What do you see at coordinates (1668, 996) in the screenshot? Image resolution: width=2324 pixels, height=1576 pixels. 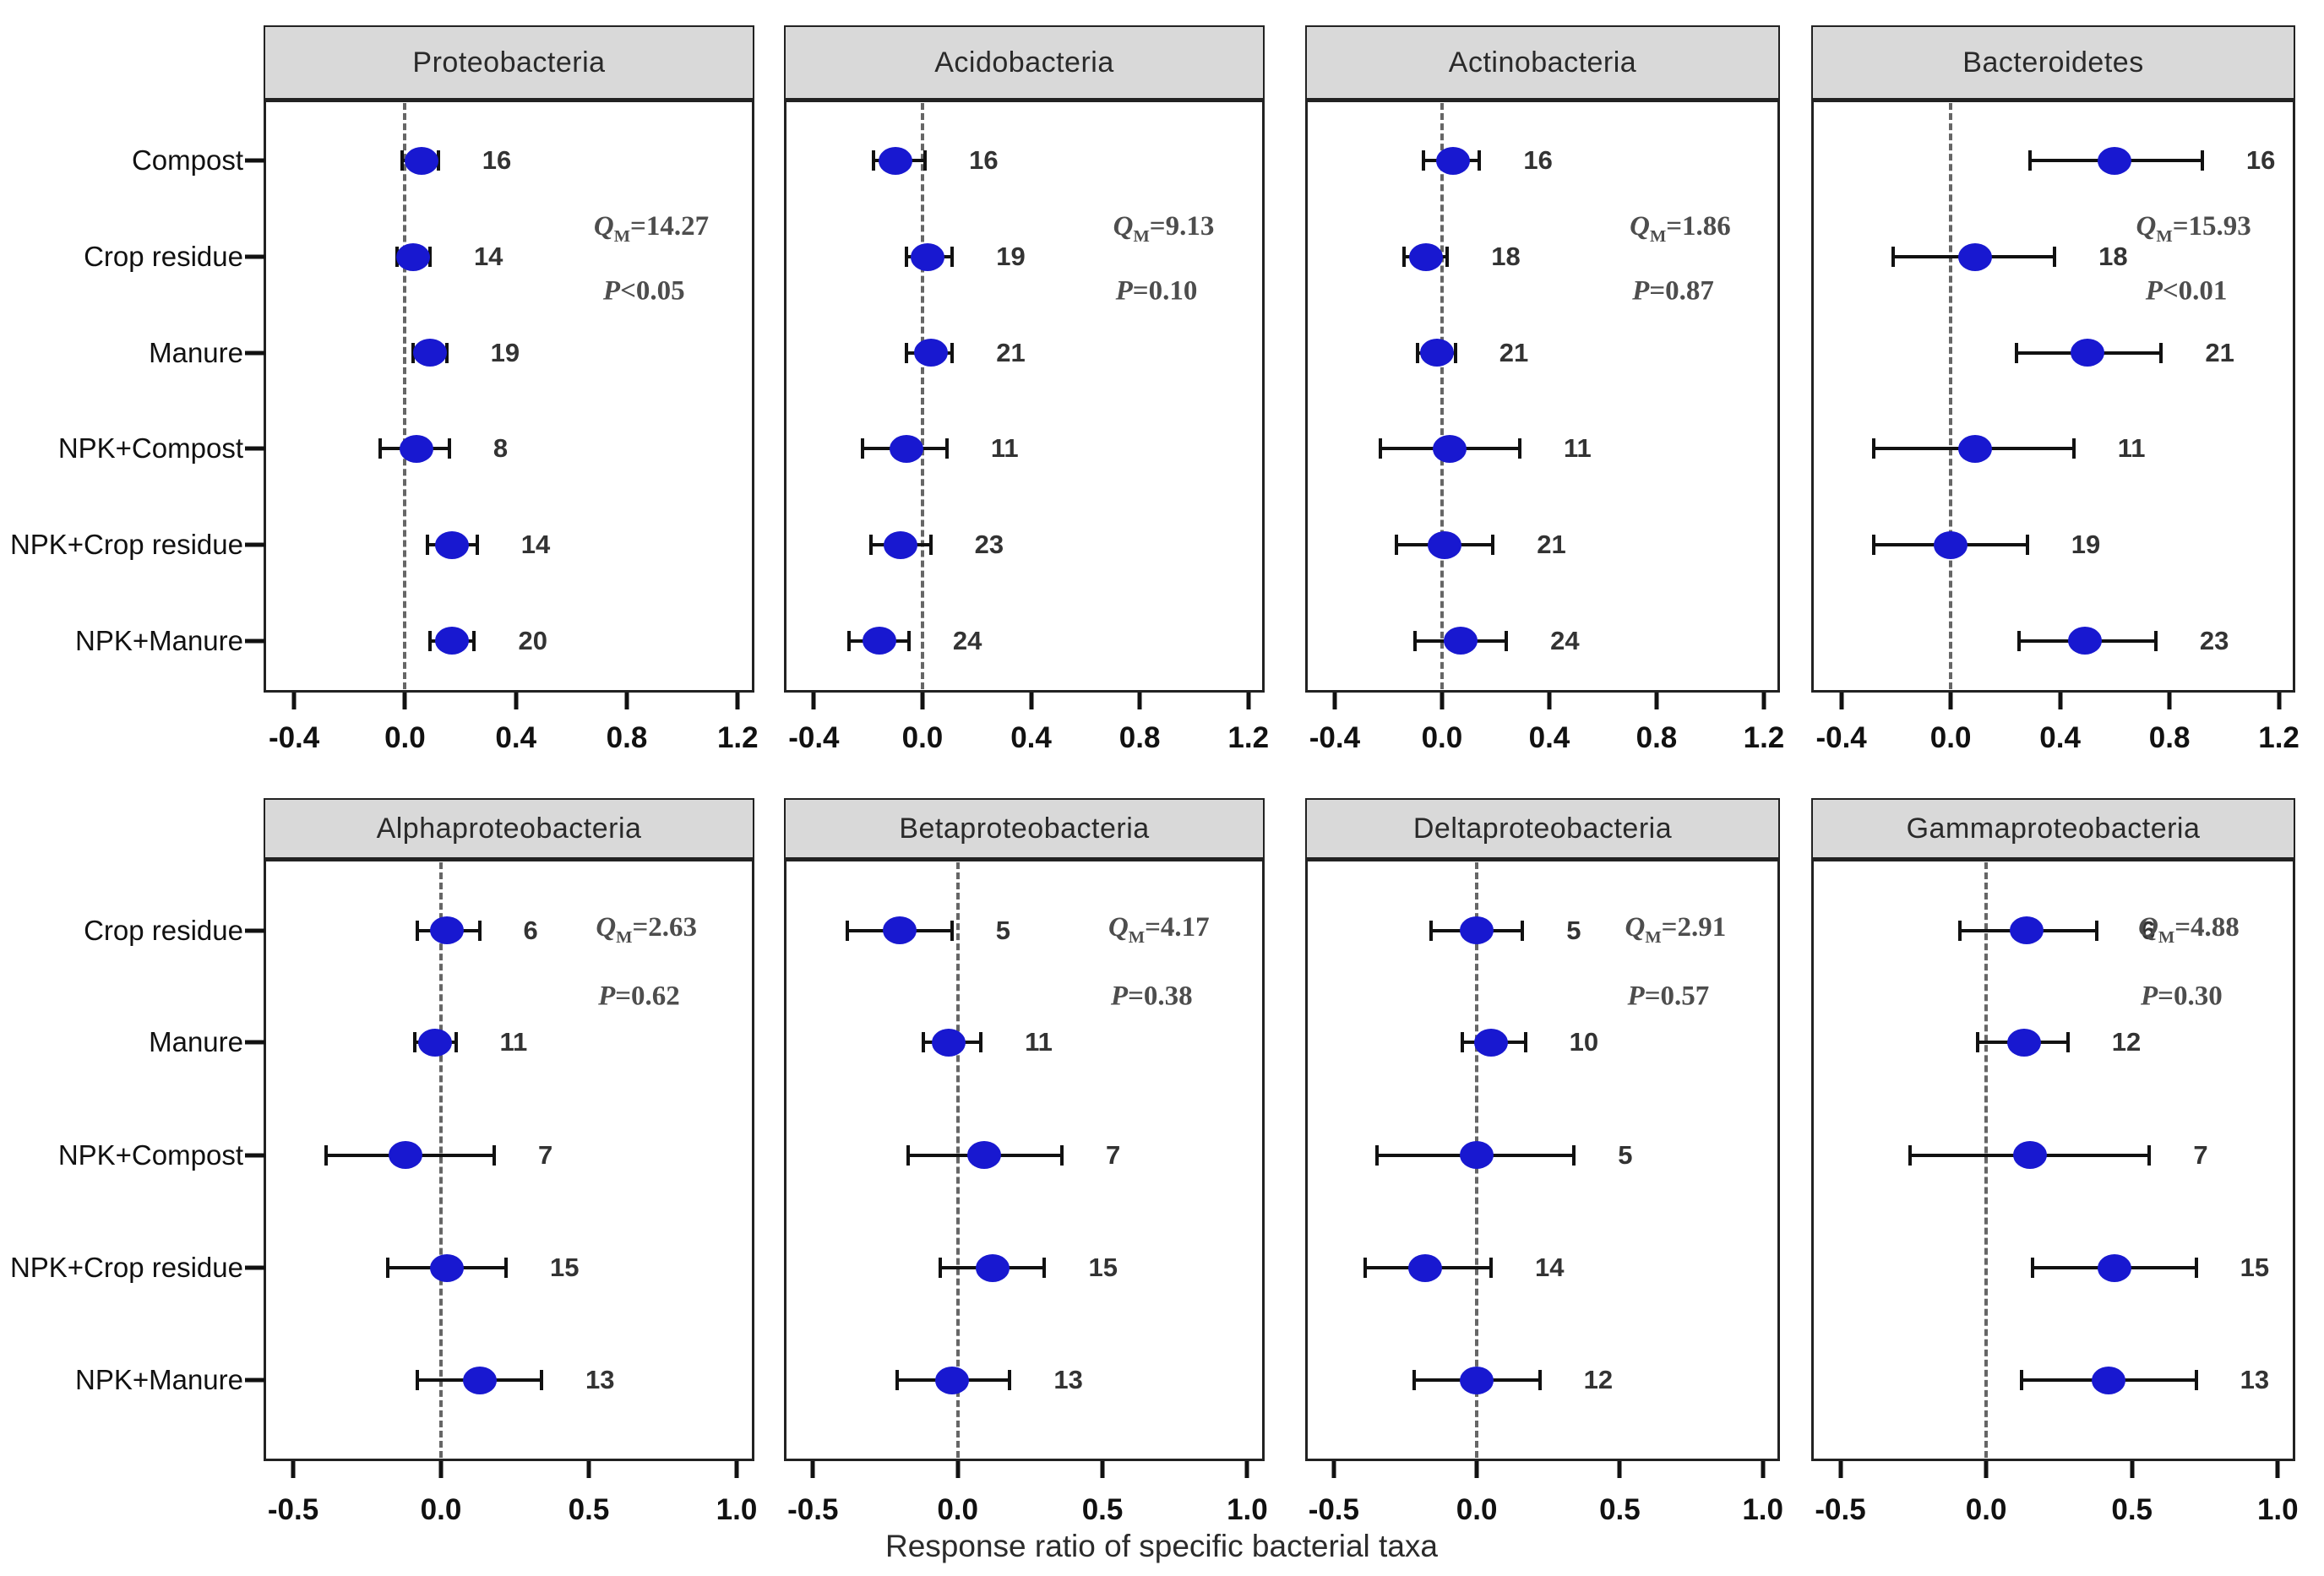 I see `p-value-statistic: P=0.57` at bounding box center [1668, 996].